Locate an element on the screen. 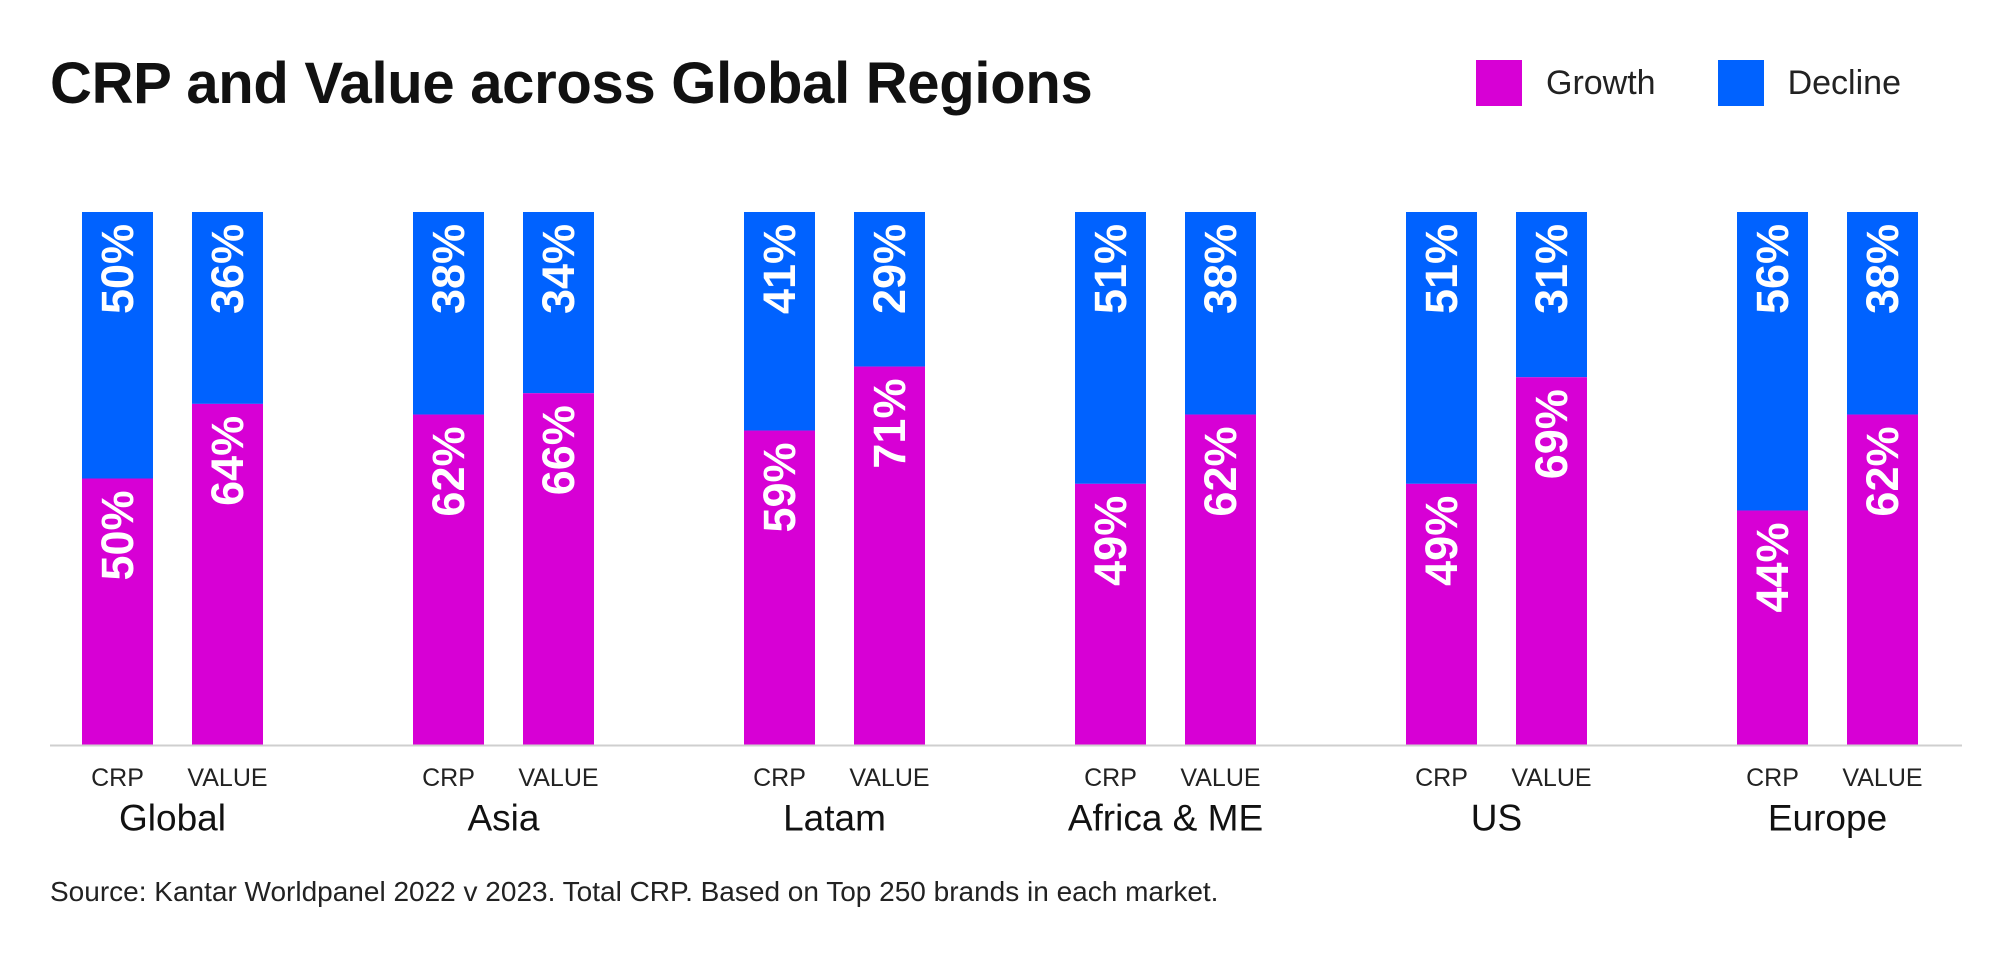 The width and height of the screenshot is (2000, 959). bar-decline-asia-value is located at coordinates (558, 303).